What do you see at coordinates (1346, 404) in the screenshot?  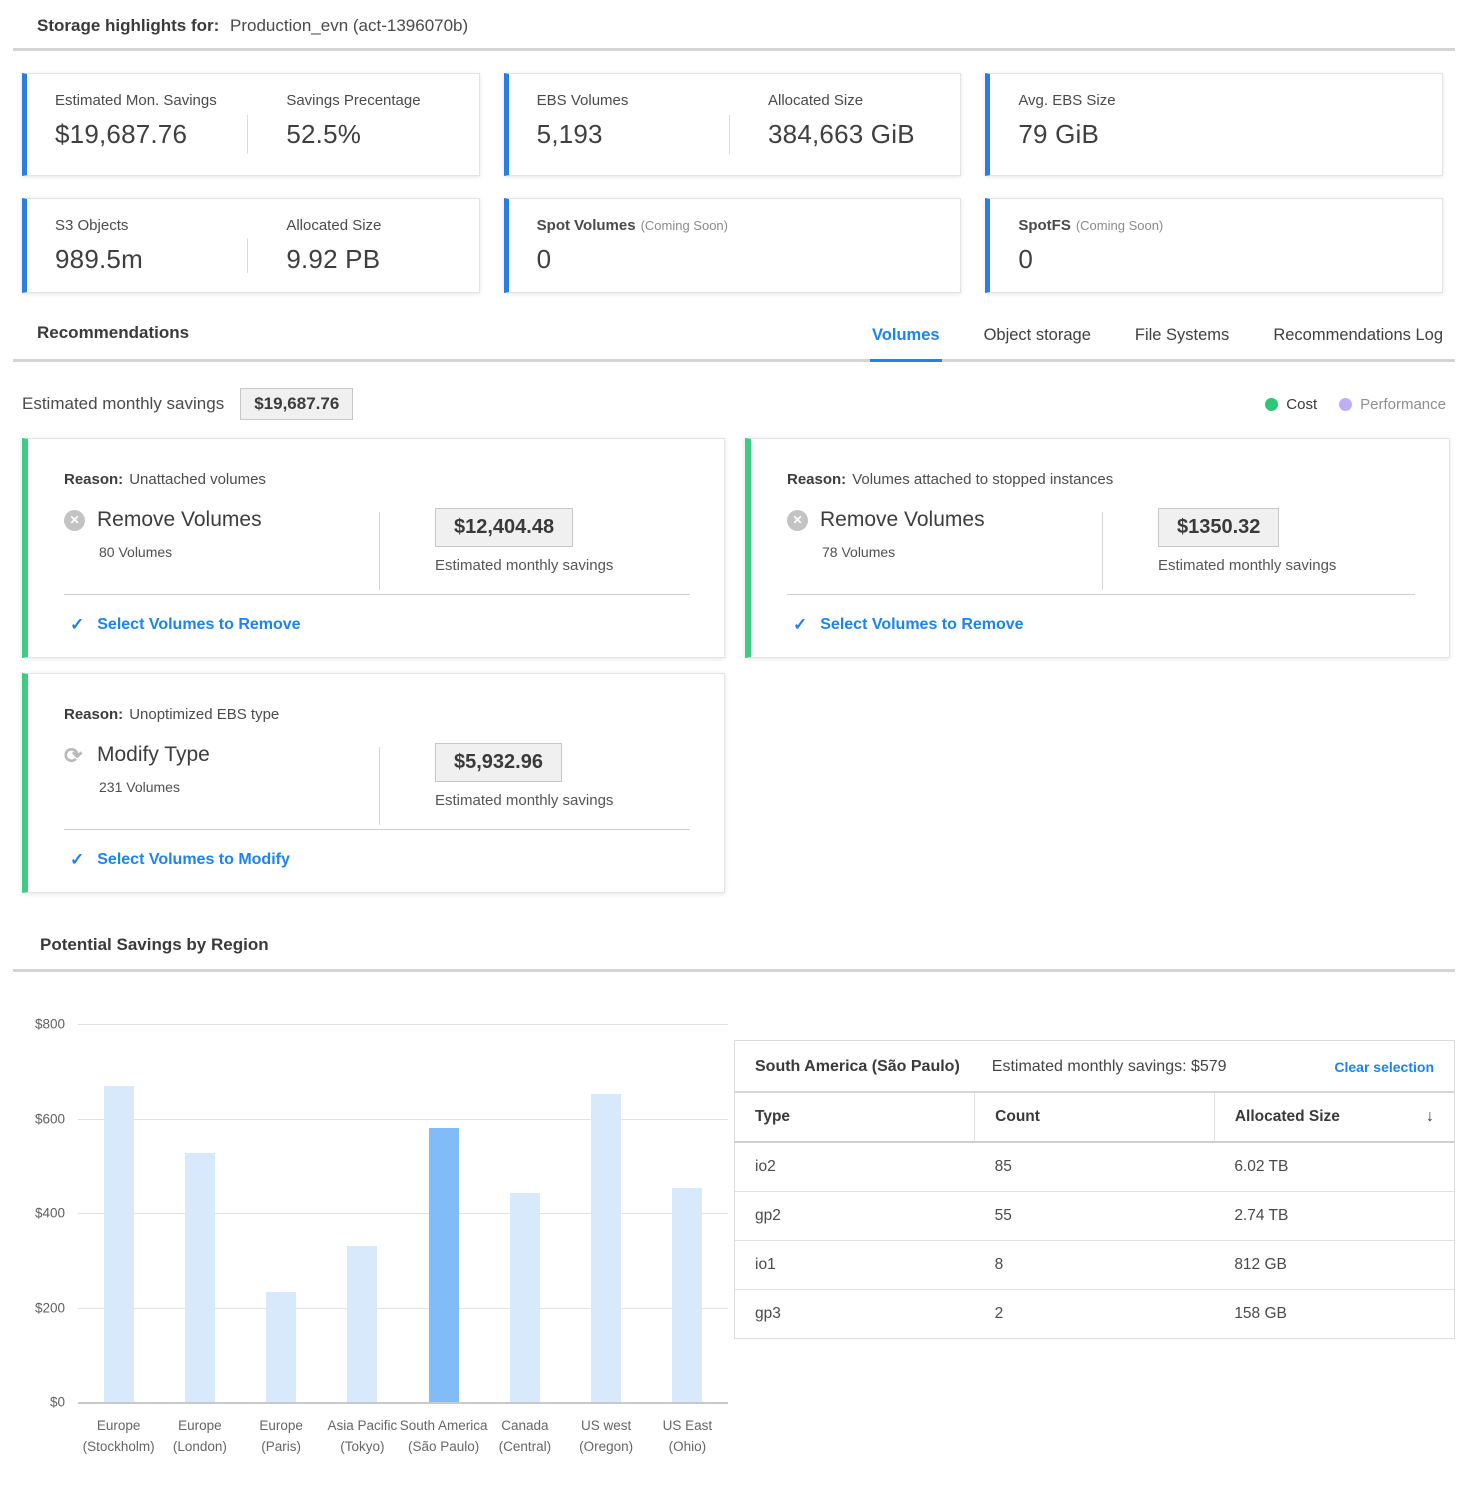 I see `performance-dot-icon` at bounding box center [1346, 404].